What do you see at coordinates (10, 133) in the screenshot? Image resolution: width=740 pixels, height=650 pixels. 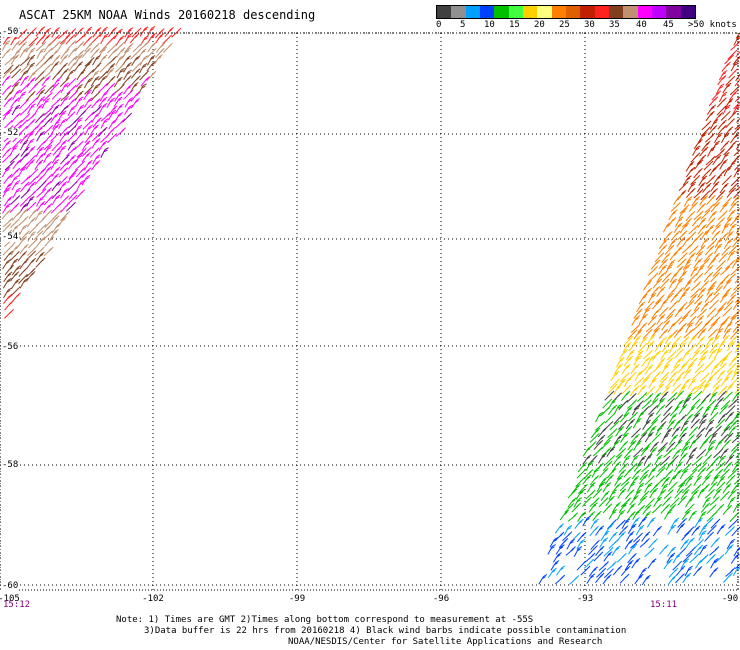 I see `lat-label-52: -52` at bounding box center [10, 133].